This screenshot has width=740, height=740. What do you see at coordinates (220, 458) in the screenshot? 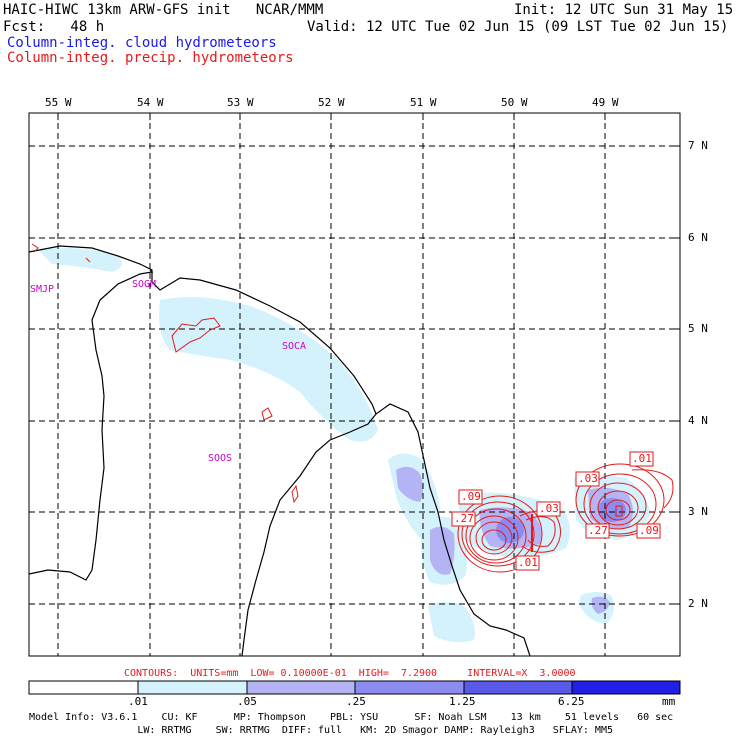
I see `station-label: SOOS` at bounding box center [220, 458].